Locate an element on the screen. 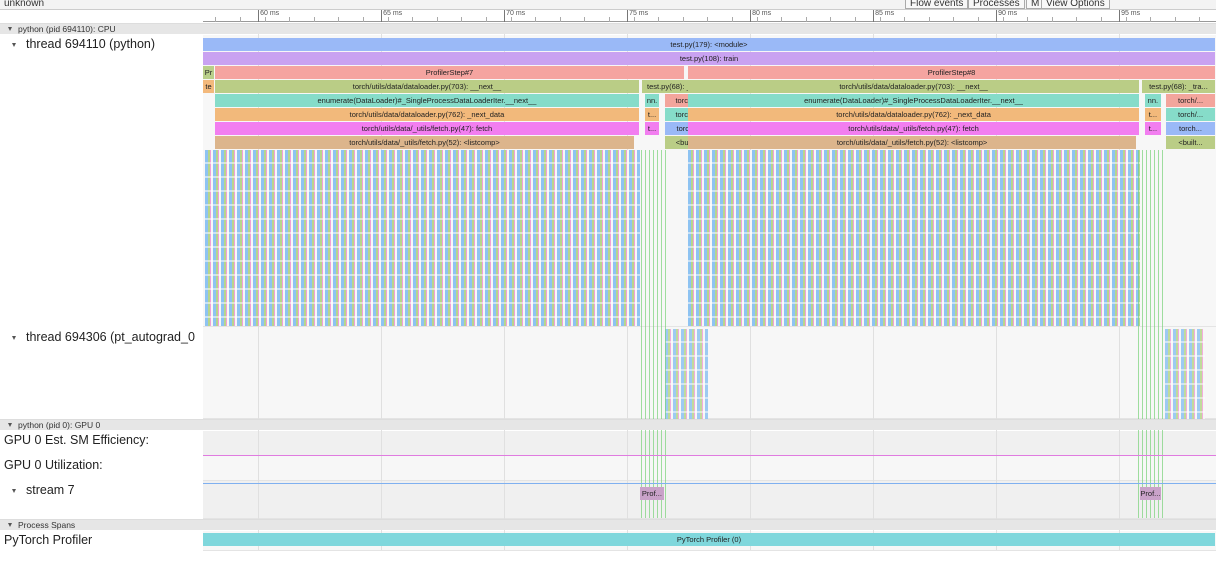  process-header: python (pid 0): GPU 0 is located at coordinates (608, 424).